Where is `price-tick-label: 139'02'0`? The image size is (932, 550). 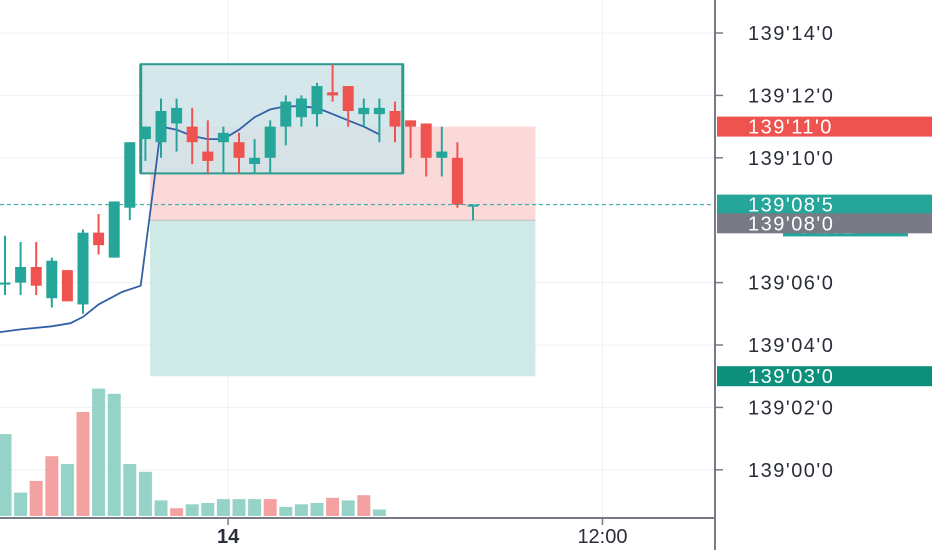 price-tick-label: 139'02'0 is located at coordinates (791, 408).